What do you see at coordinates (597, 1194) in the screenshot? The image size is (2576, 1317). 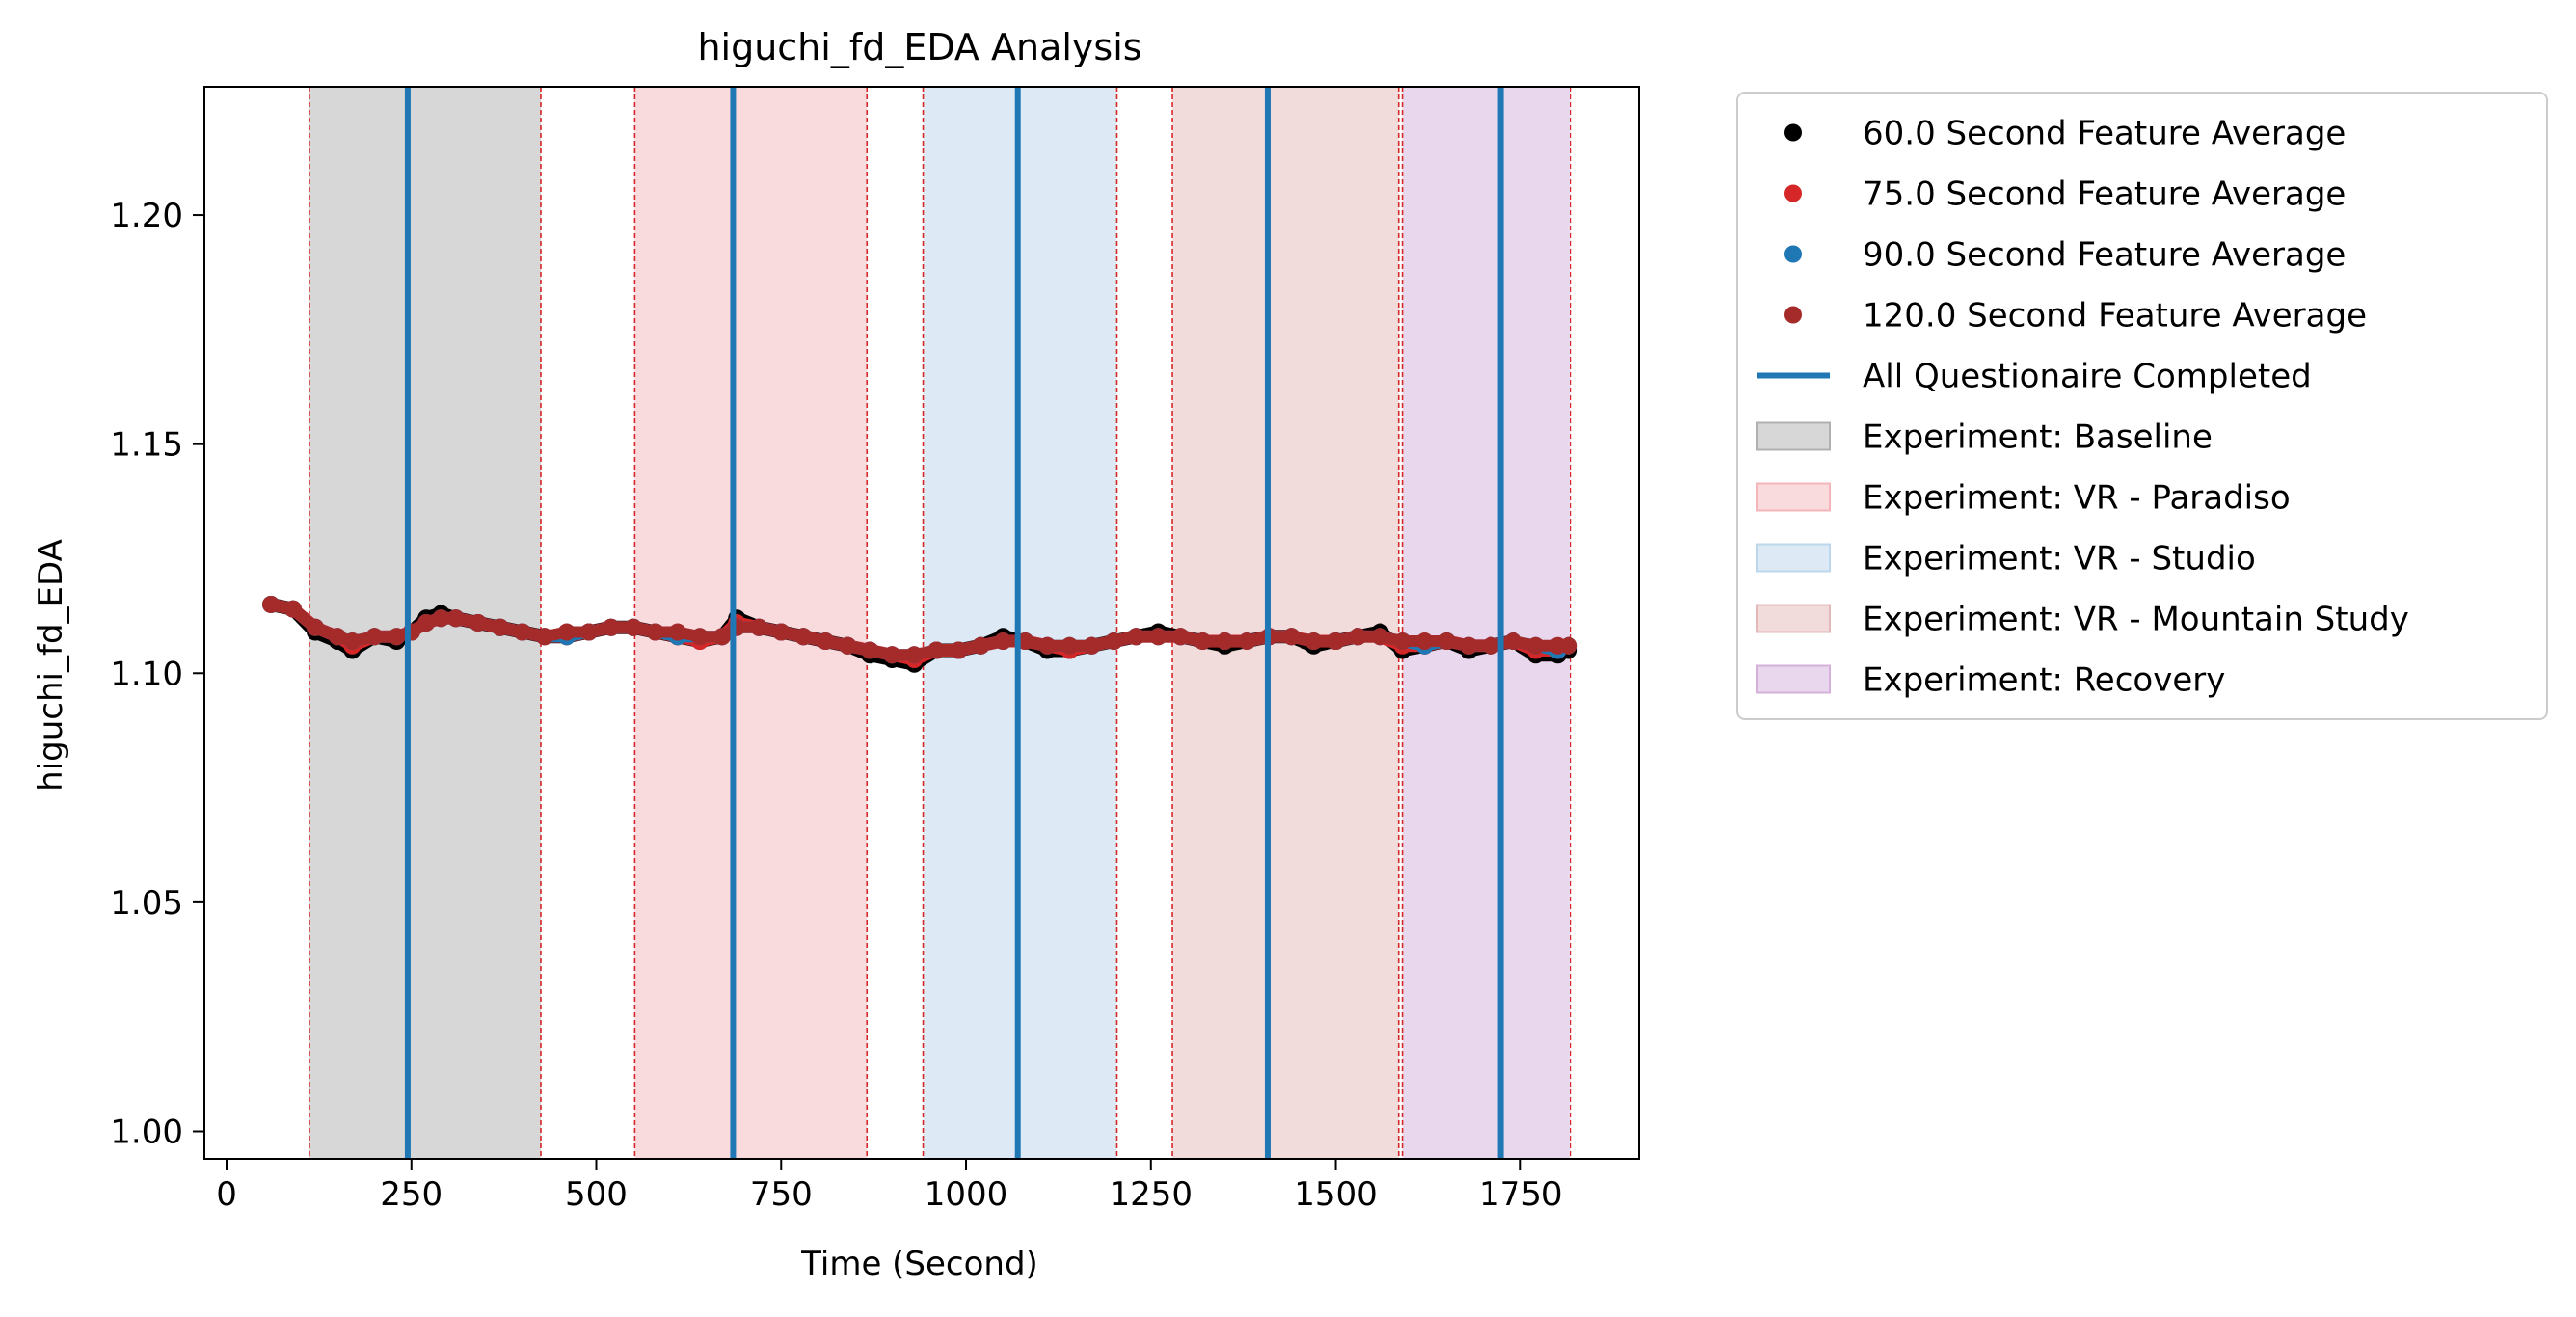 I see `x-tick-label-2: 500` at bounding box center [597, 1194].